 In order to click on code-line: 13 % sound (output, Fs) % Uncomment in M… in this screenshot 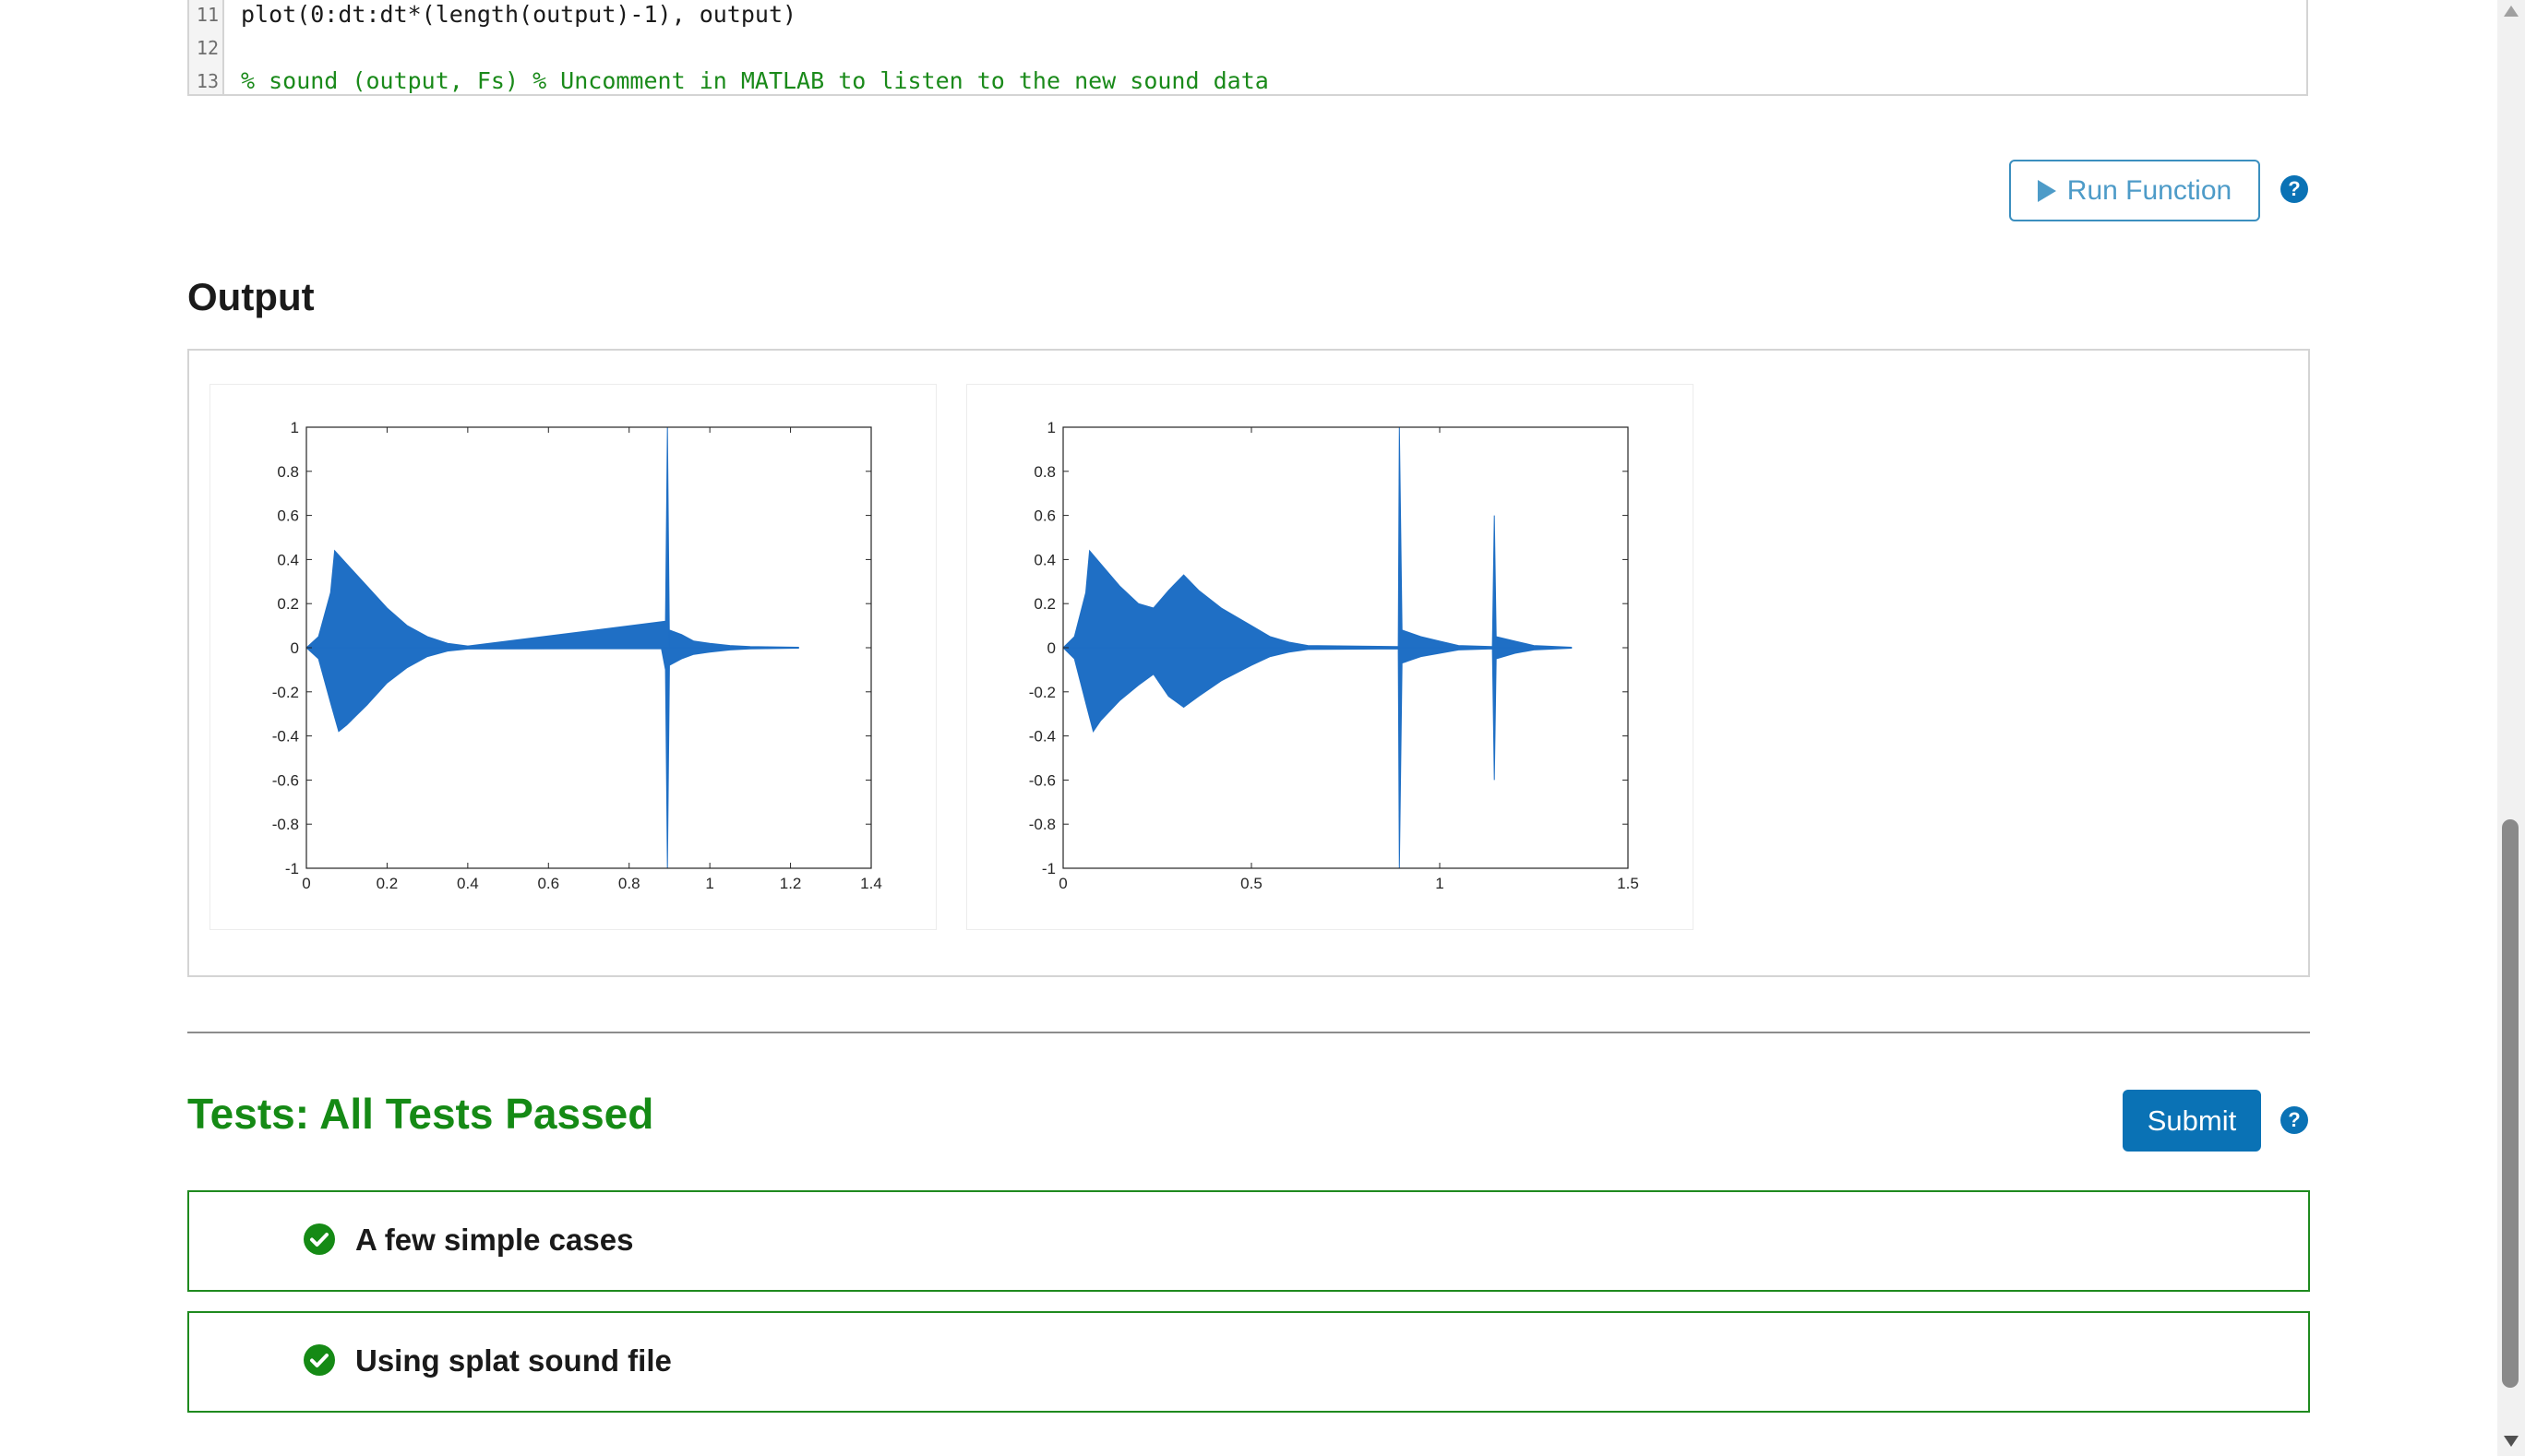, I will do `click(1248, 81)`.